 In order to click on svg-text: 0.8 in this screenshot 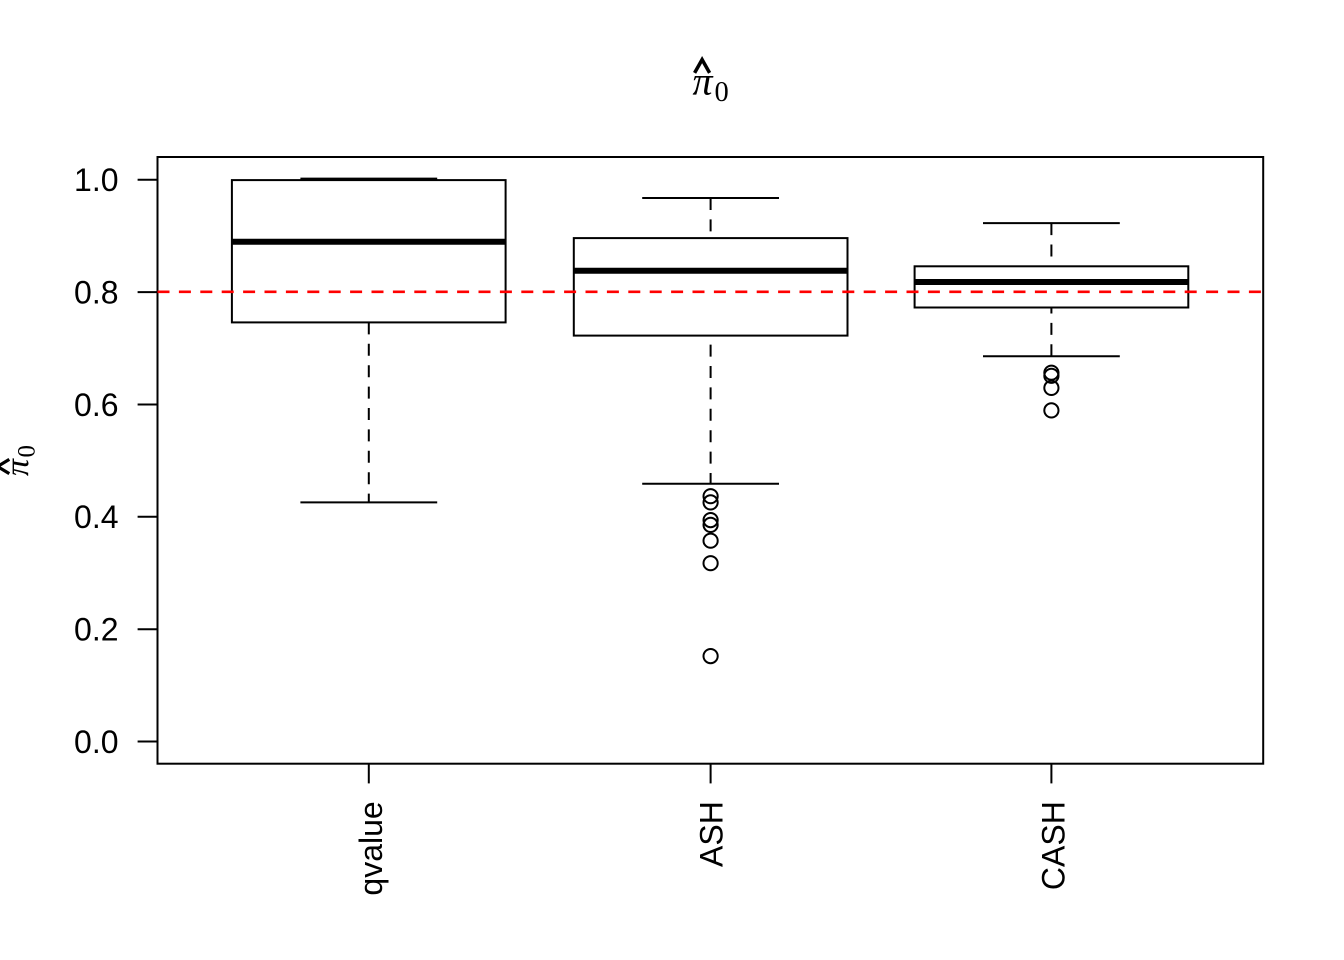, I will do `click(96, 292)`.